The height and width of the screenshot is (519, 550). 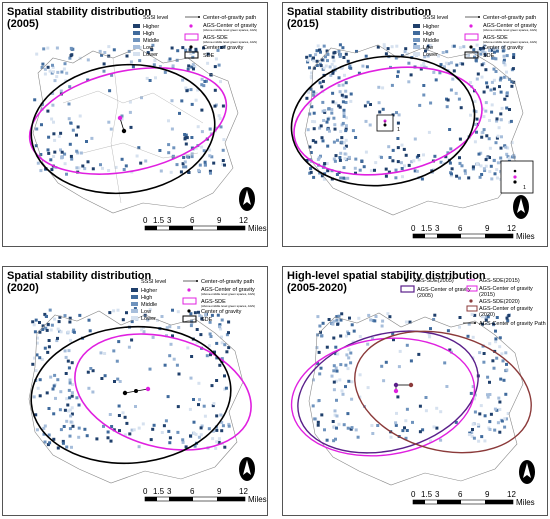 What do you see at coordinates (388, 392) in the screenshot?
I see `ags-sde-2005-ellipse` at bounding box center [388, 392].